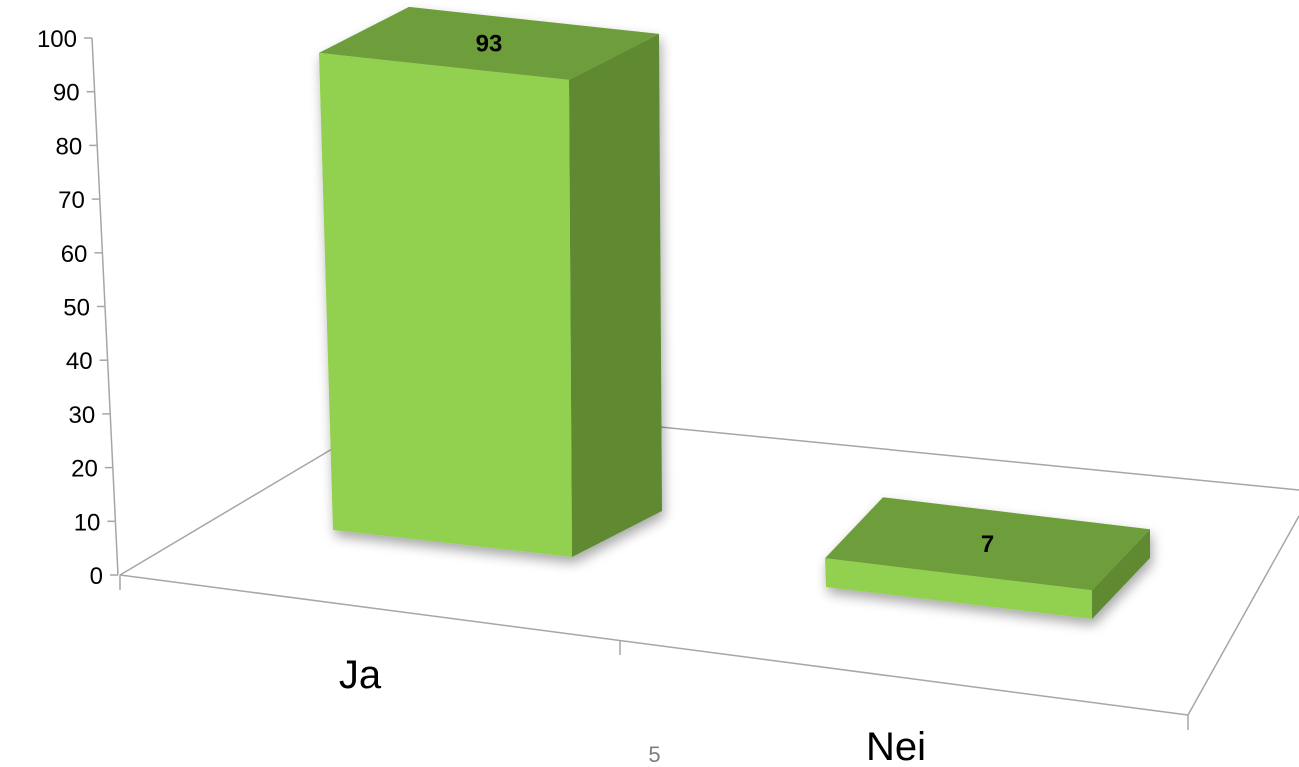  I want to click on data-label: 7, so click(987, 544).